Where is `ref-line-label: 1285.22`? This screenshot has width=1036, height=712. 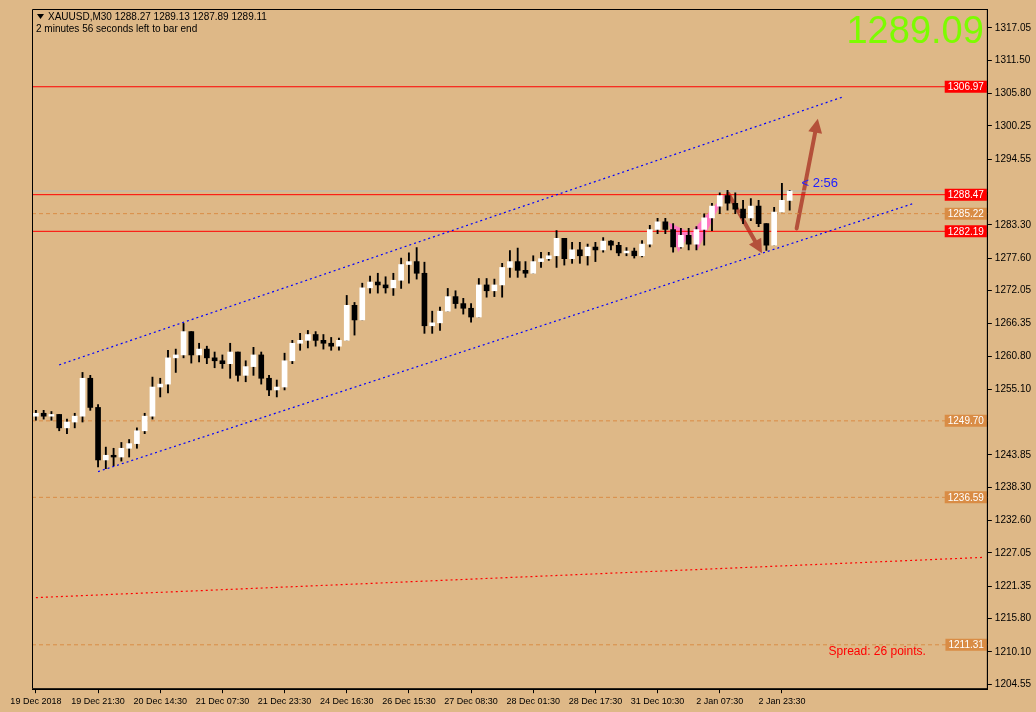 ref-line-label: 1285.22 is located at coordinates (966, 213).